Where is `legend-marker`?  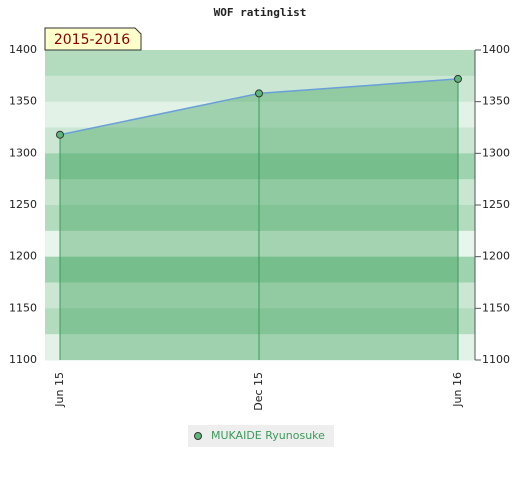
legend-marker is located at coordinates (198, 436).